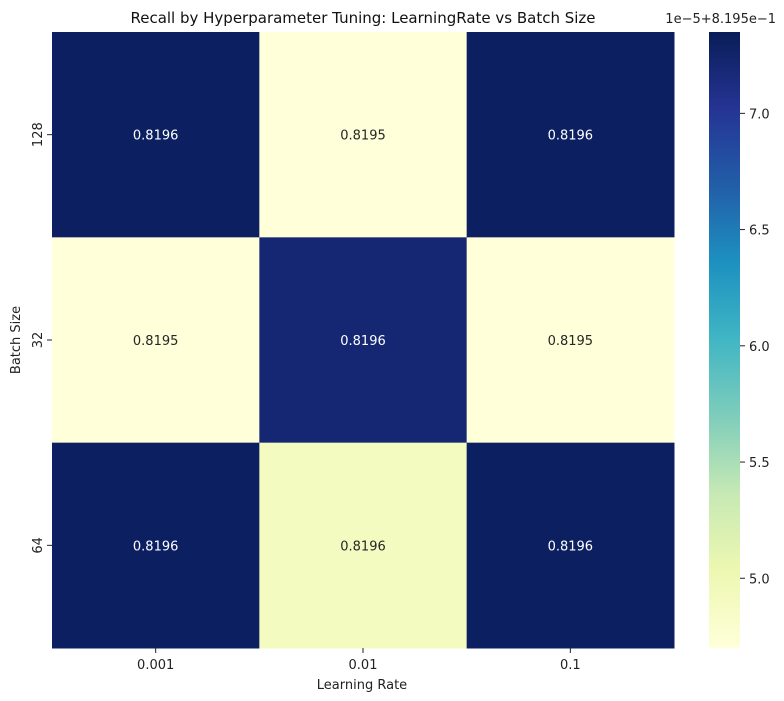 The width and height of the screenshot is (784, 701). I want to click on colorbar-offset-label: 1e−5+8.195e−1, so click(720, 19).